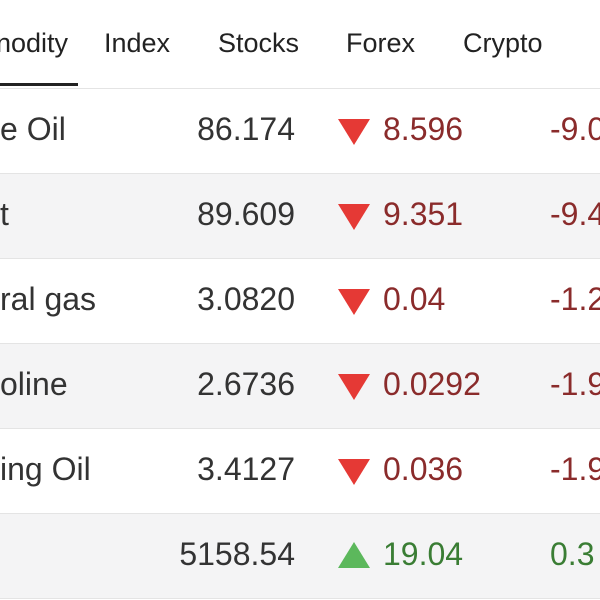 Image resolution: width=600 pixels, height=600 pixels. Describe the element at coordinates (575, 214) in the screenshot. I see `percent-change: -9.4` at that location.